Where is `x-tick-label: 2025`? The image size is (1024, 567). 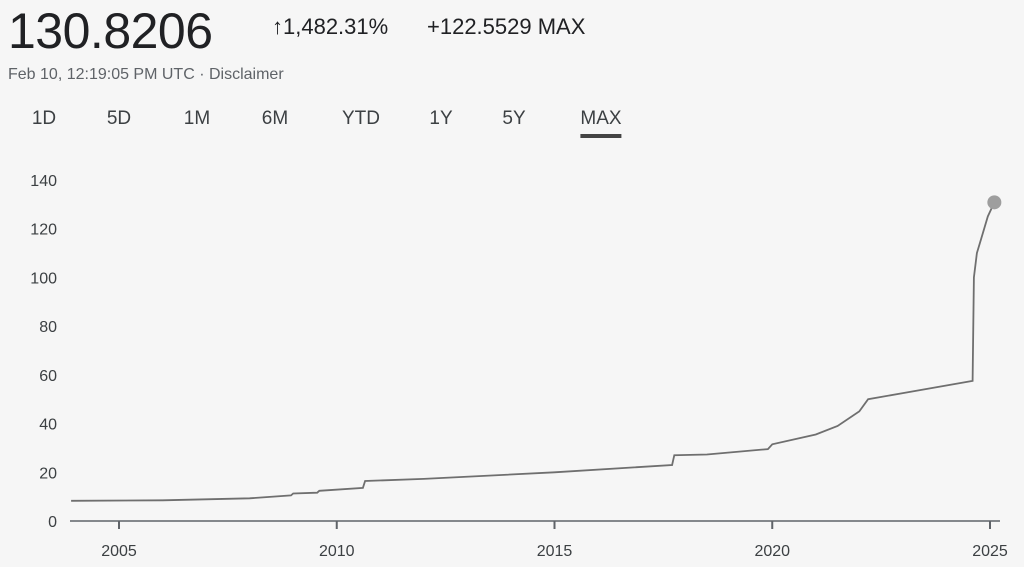
x-tick-label: 2025 is located at coordinates (990, 551).